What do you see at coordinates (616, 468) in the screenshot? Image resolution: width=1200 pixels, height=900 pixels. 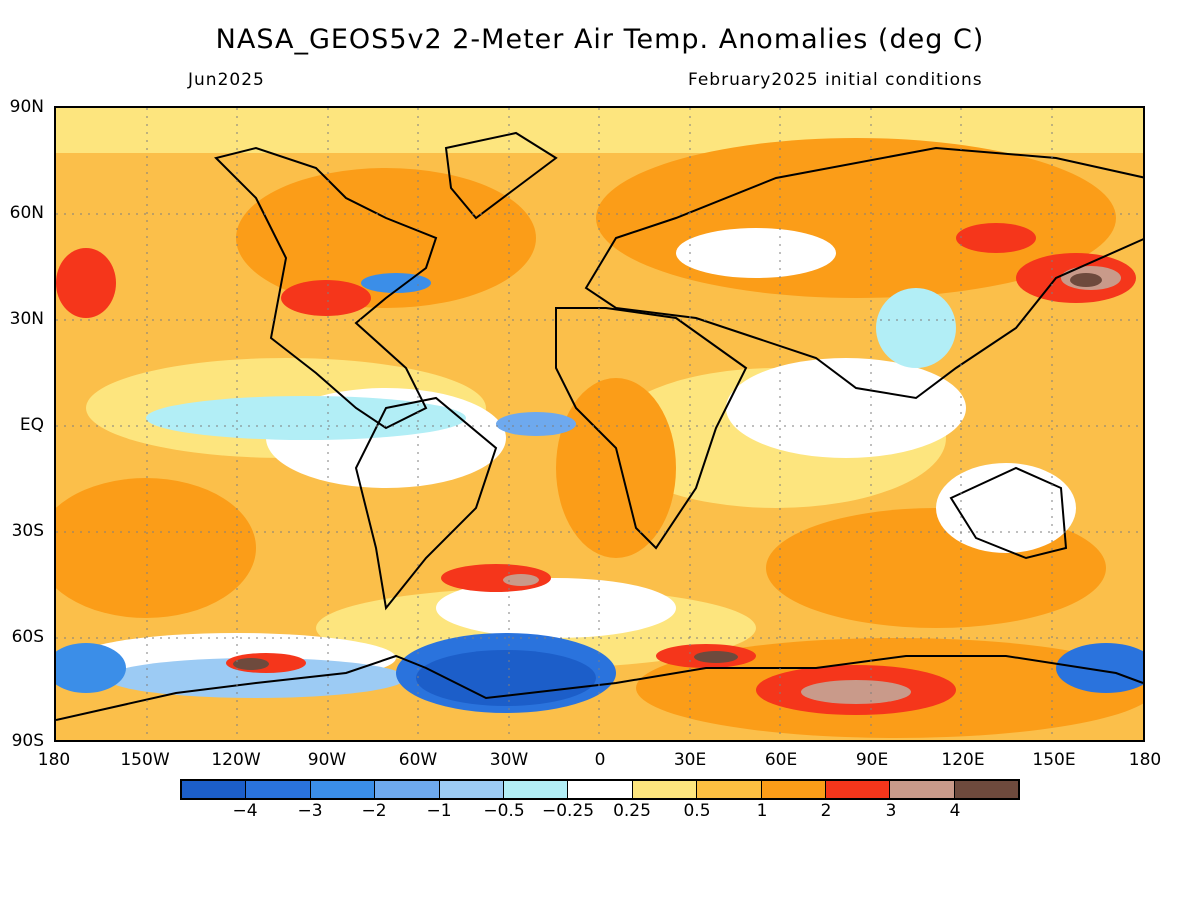 I see `africa-warm` at bounding box center [616, 468].